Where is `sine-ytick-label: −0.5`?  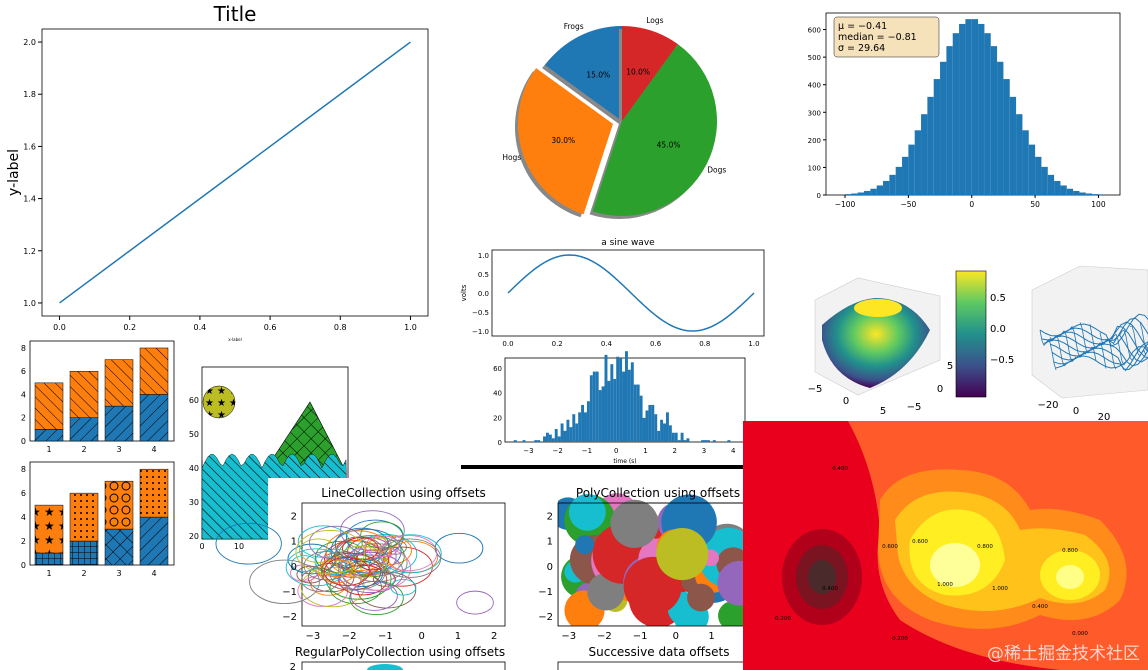 sine-ytick-label: −0.5 is located at coordinates (480, 313).